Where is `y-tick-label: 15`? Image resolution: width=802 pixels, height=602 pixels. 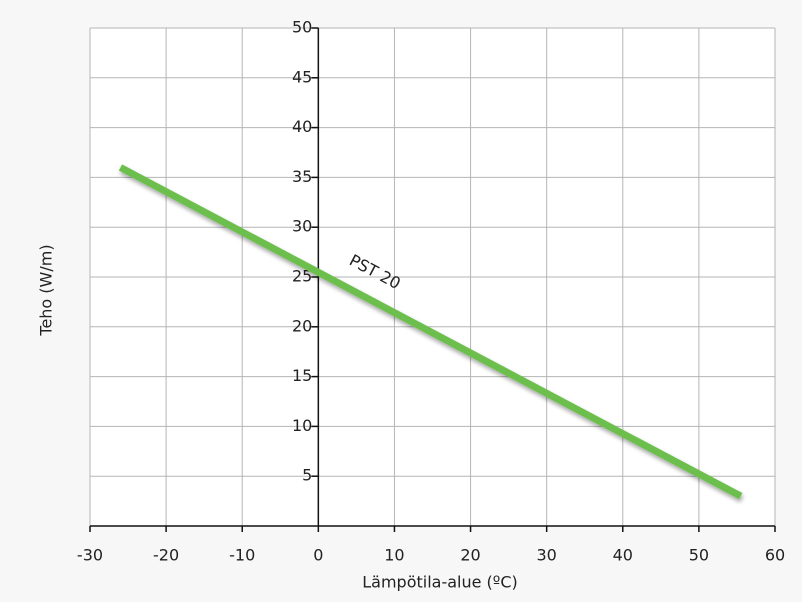
y-tick-label: 15 is located at coordinates (302, 375).